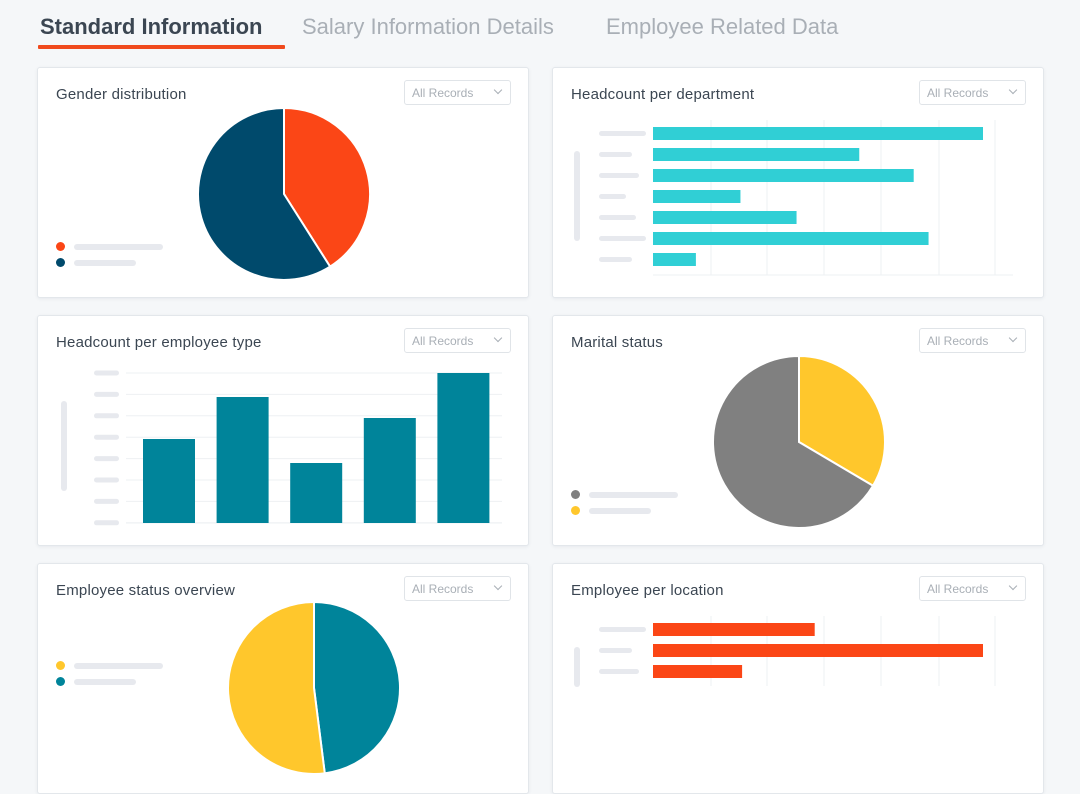 This screenshot has height=794, width=1080. Describe the element at coordinates (298, 448) in the screenshot. I see `employee-type-bar-chart` at that location.